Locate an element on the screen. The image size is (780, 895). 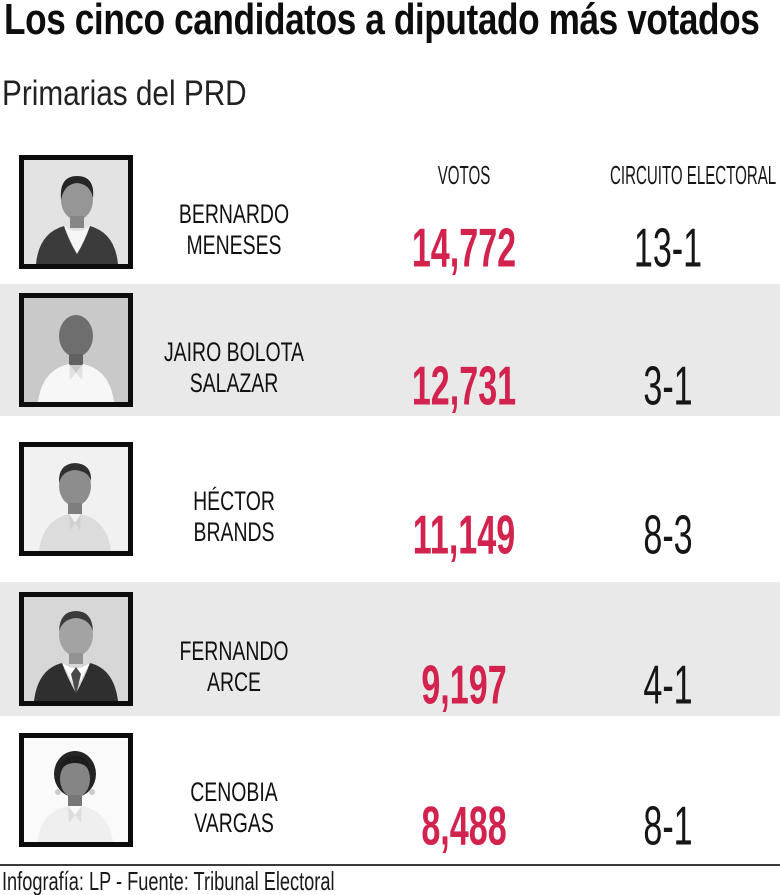
candidate-name: JAIRO BOLOTA SALAZAR is located at coordinates (234, 368).